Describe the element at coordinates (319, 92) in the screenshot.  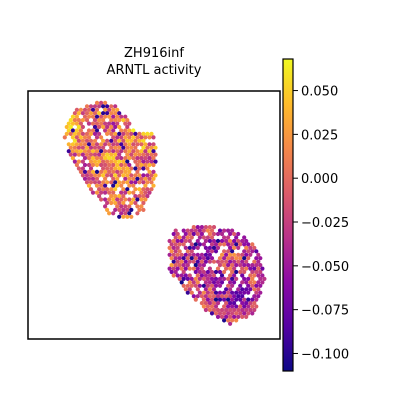
I see `colorbar-tick-label: 0.050` at that location.